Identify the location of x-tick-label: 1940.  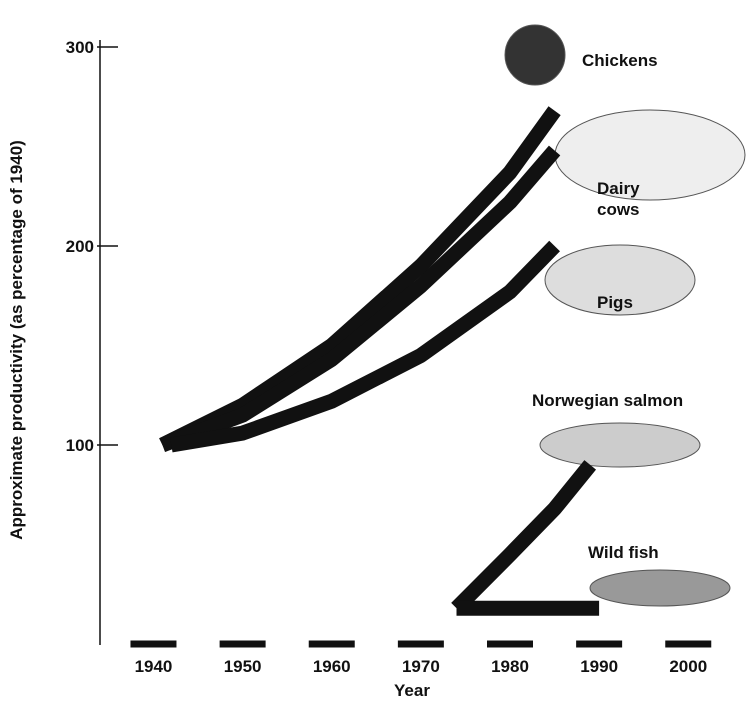
(154, 666).